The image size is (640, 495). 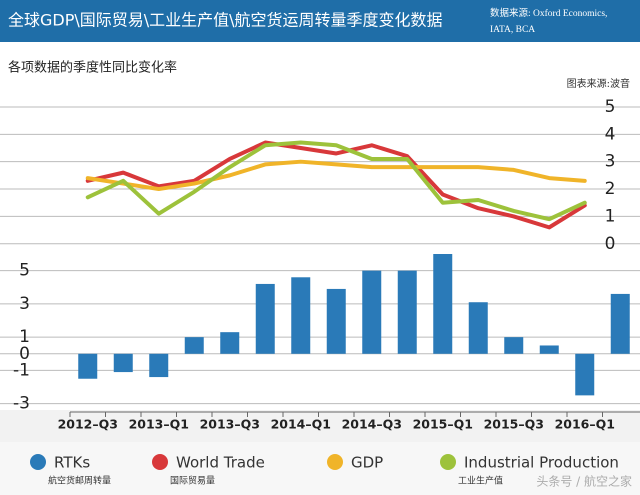 I want to click on legend-label: World Trade, so click(x=220, y=463).